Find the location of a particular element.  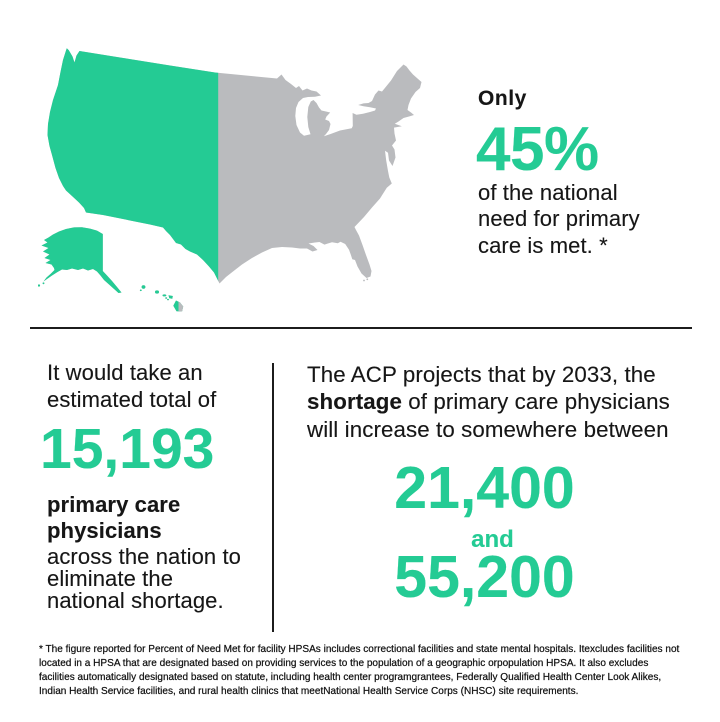

left-stat-value: 15,193 is located at coordinates (127, 449).